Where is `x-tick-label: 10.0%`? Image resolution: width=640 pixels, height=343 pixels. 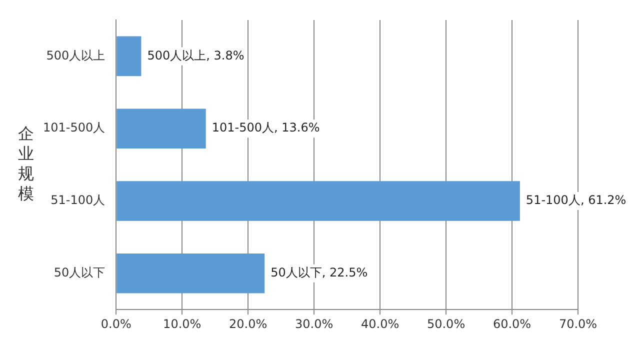
x-tick-label: 10.0% is located at coordinates (182, 323).